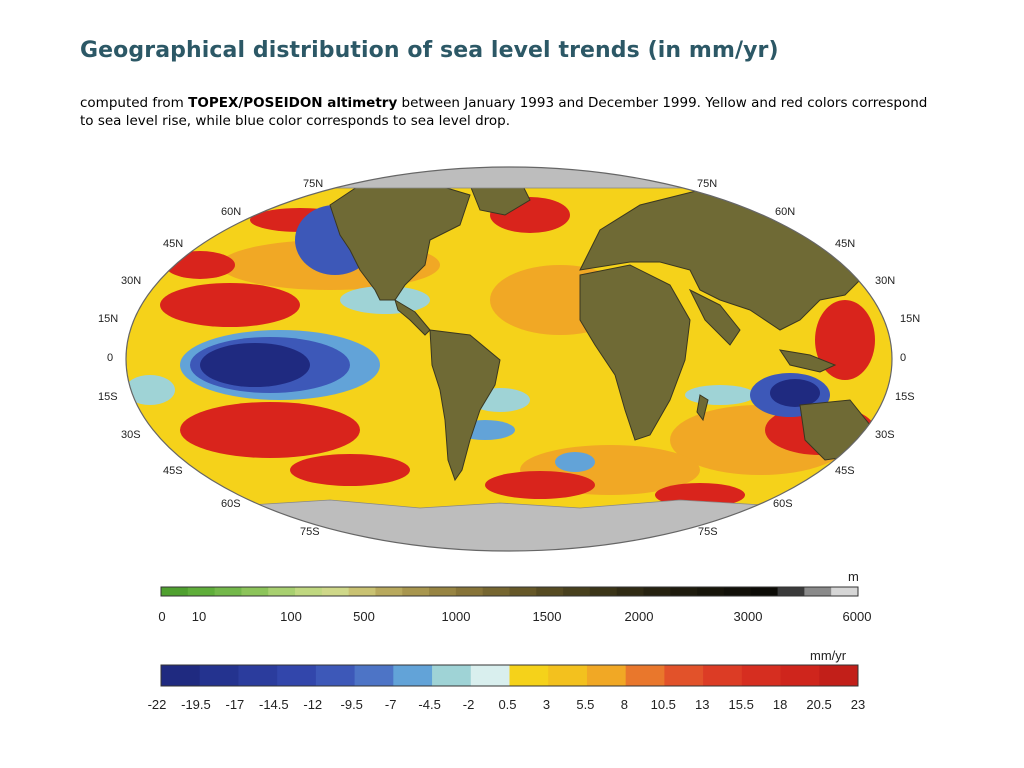 The width and height of the screenshot is (1024, 768). What do you see at coordinates (199, 616) in the screenshot?
I see `tick-label: 10` at bounding box center [199, 616].